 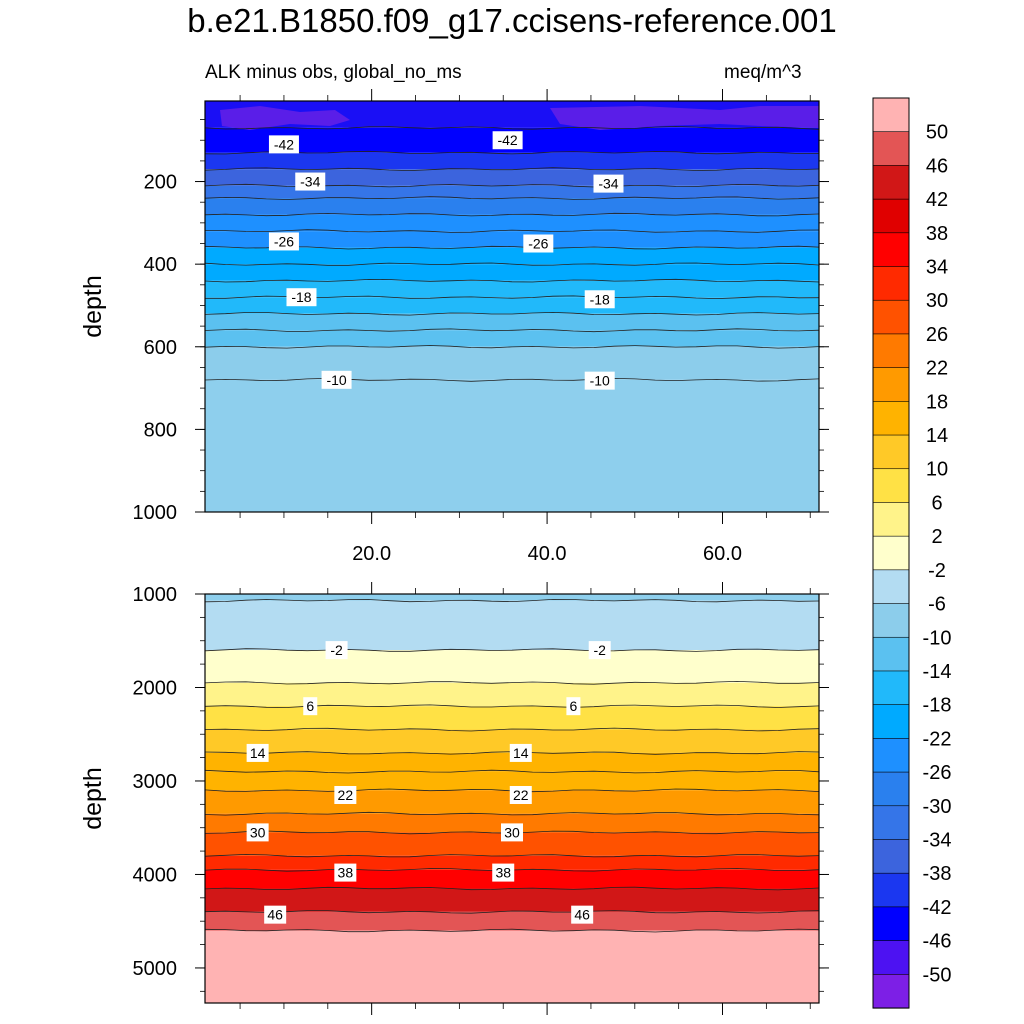 What do you see at coordinates (937, 605) in the screenshot?
I see `colorbar-label: -6` at bounding box center [937, 605].